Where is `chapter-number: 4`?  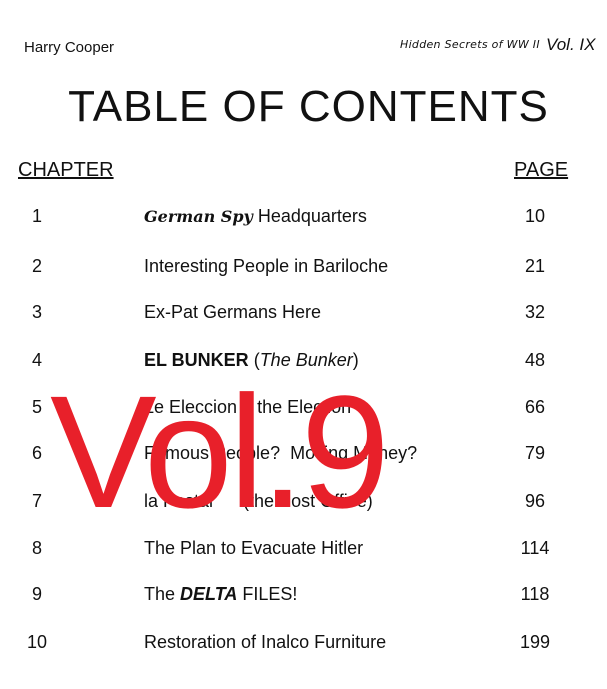 chapter-number: 4 is located at coordinates (36, 360).